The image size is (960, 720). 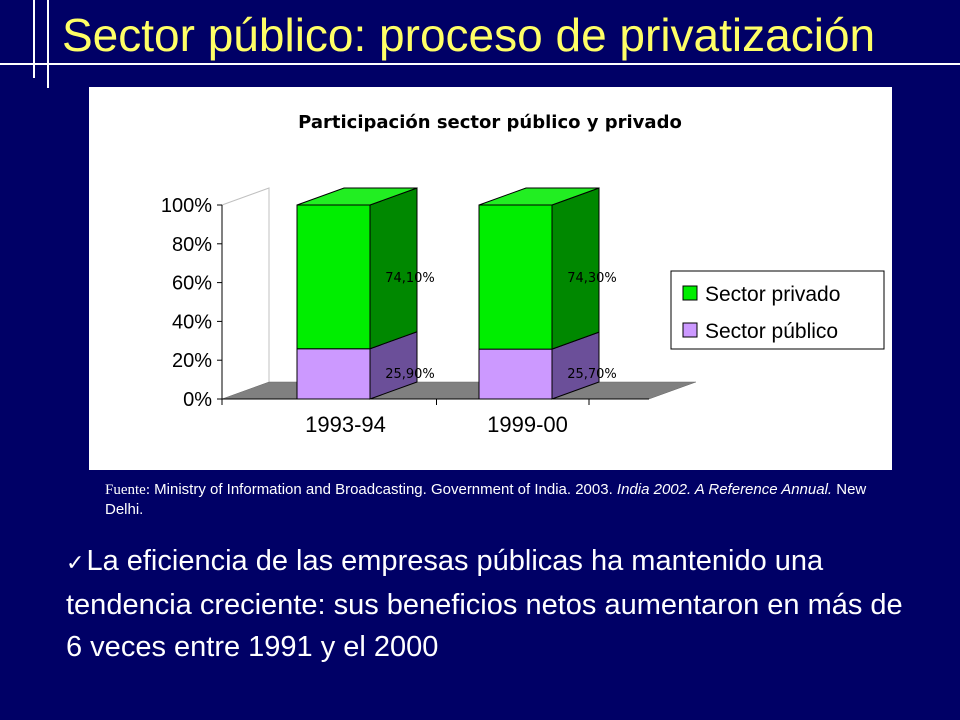 What do you see at coordinates (480, 64) in the screenshot?
I see `decor-line-horizontal` at bounding box center [480, 64].